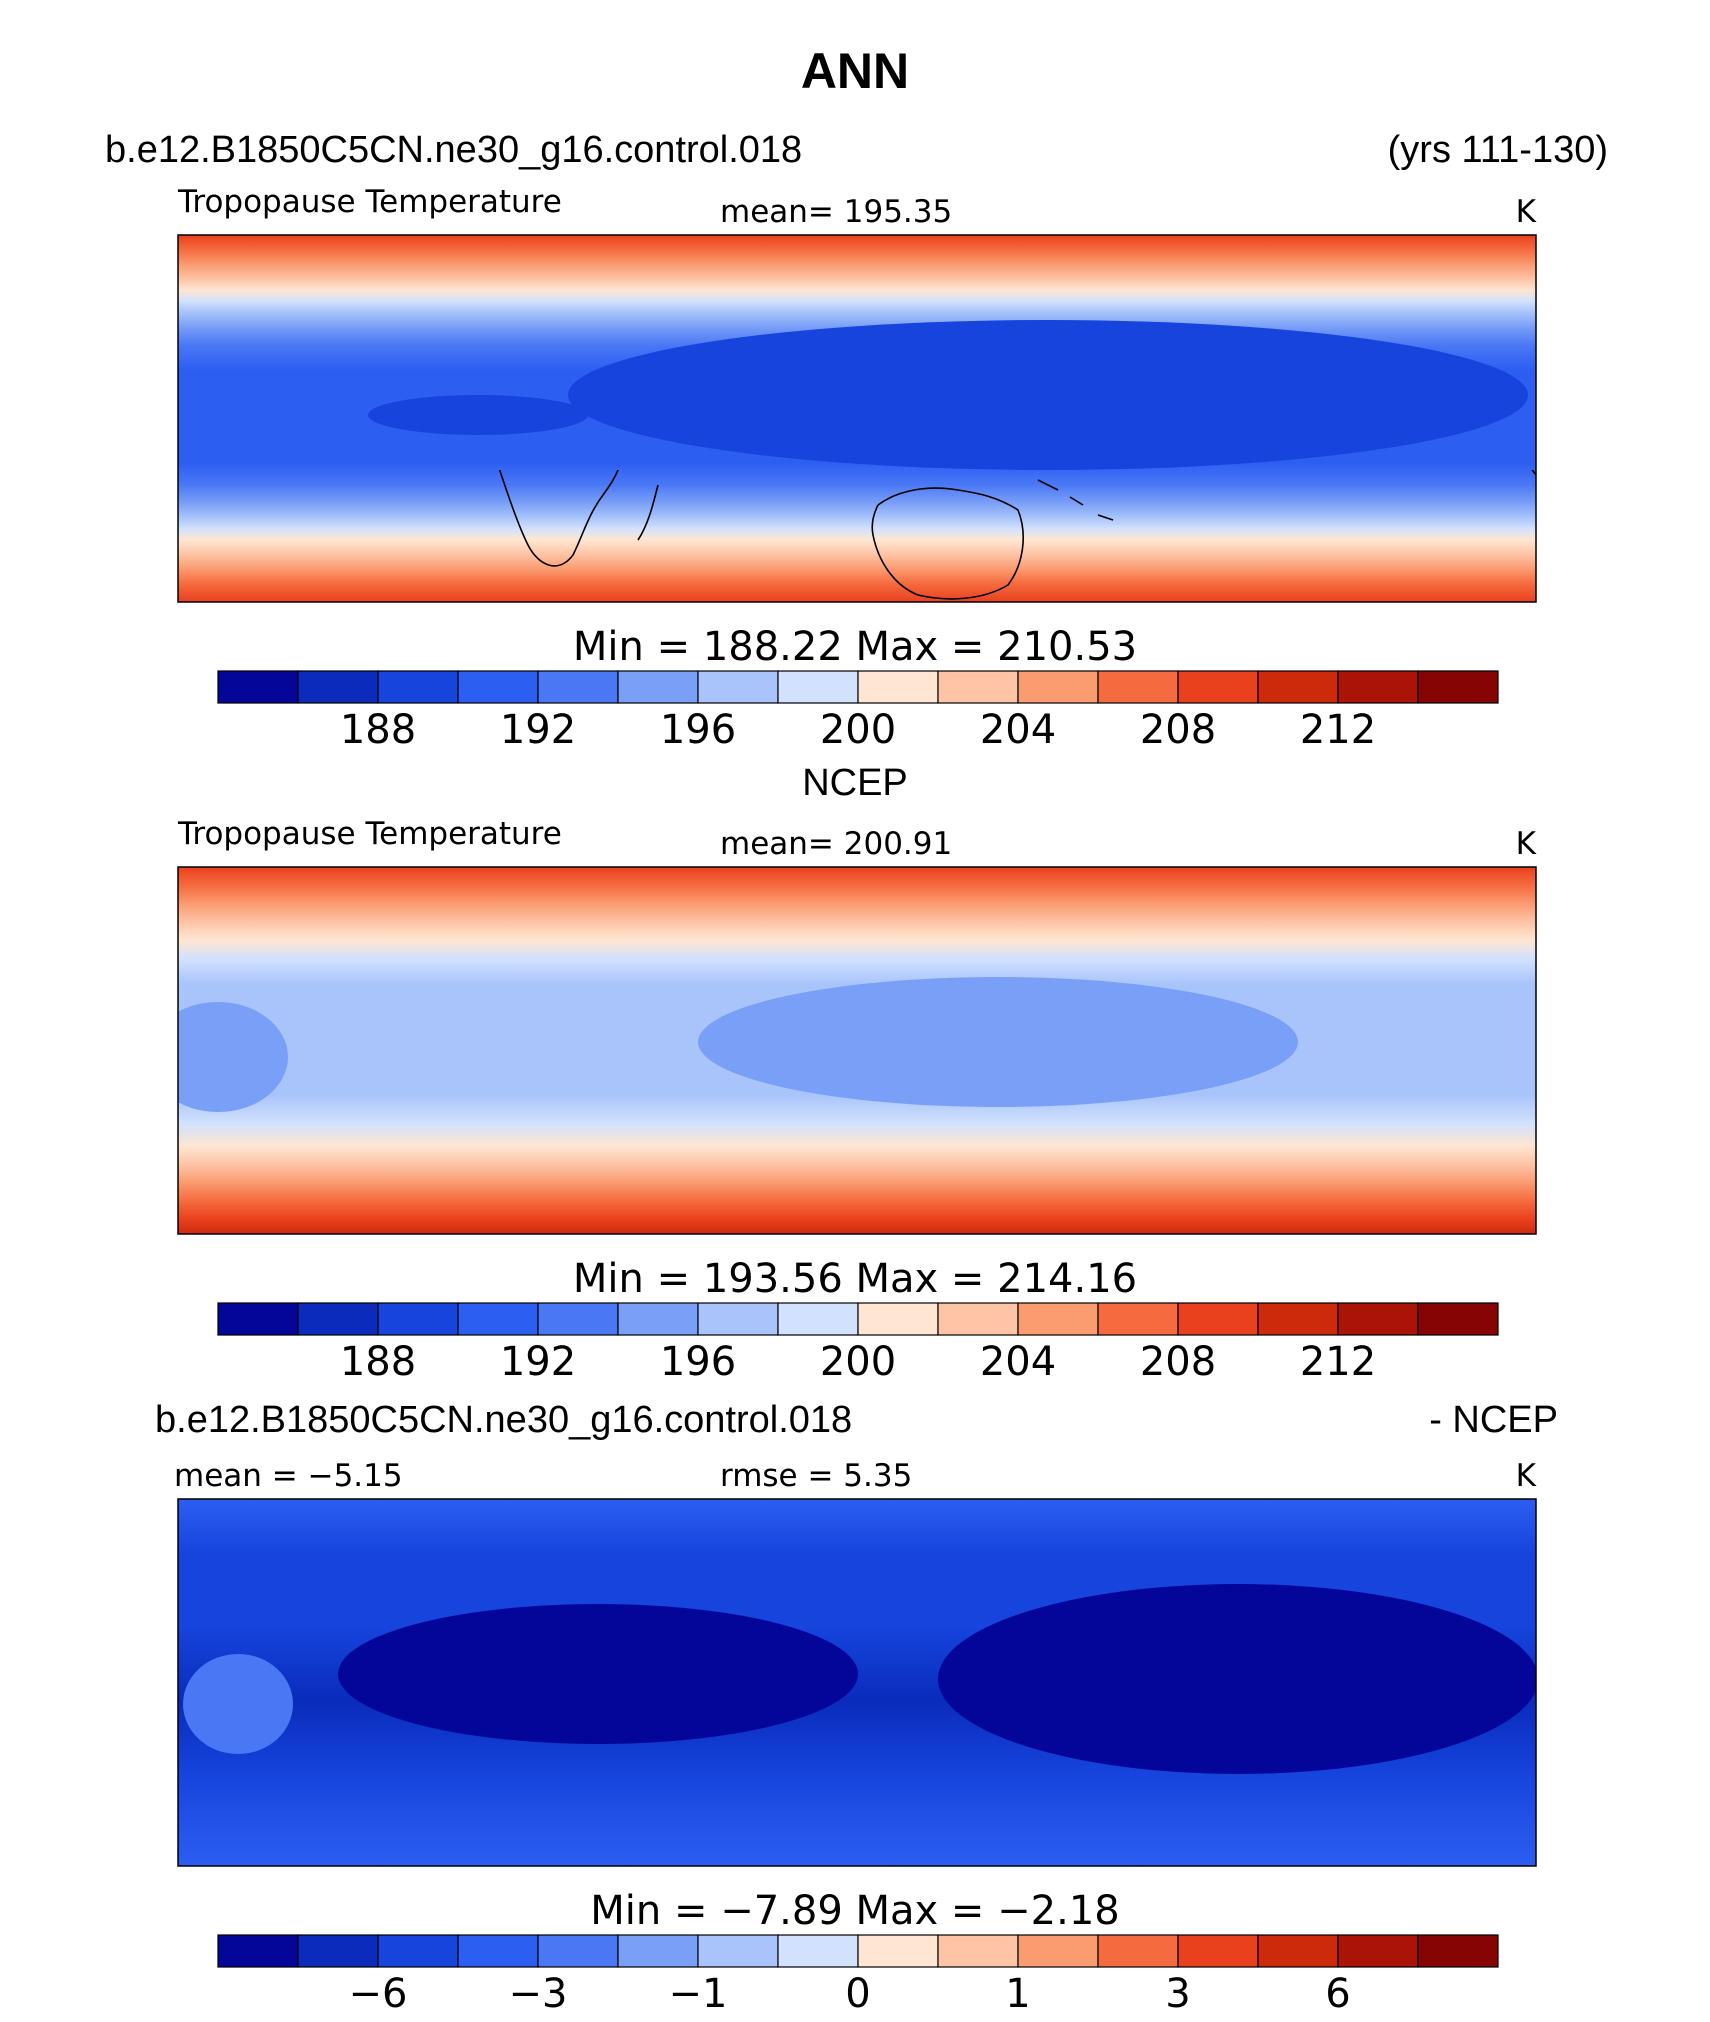  I want to click on figure-title: ANN, so click(855, 71).